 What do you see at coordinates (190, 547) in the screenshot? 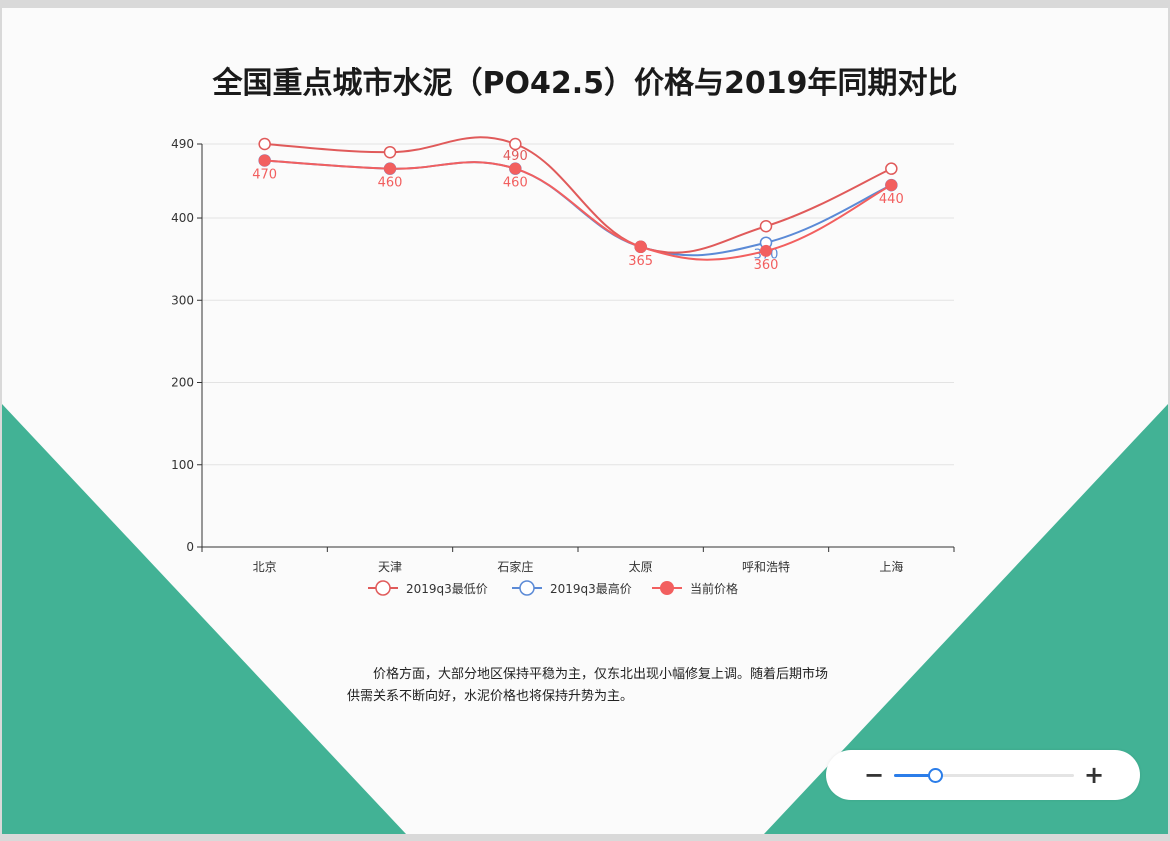
I see `y-tick-label: 0` at bounding box center [190, 547].